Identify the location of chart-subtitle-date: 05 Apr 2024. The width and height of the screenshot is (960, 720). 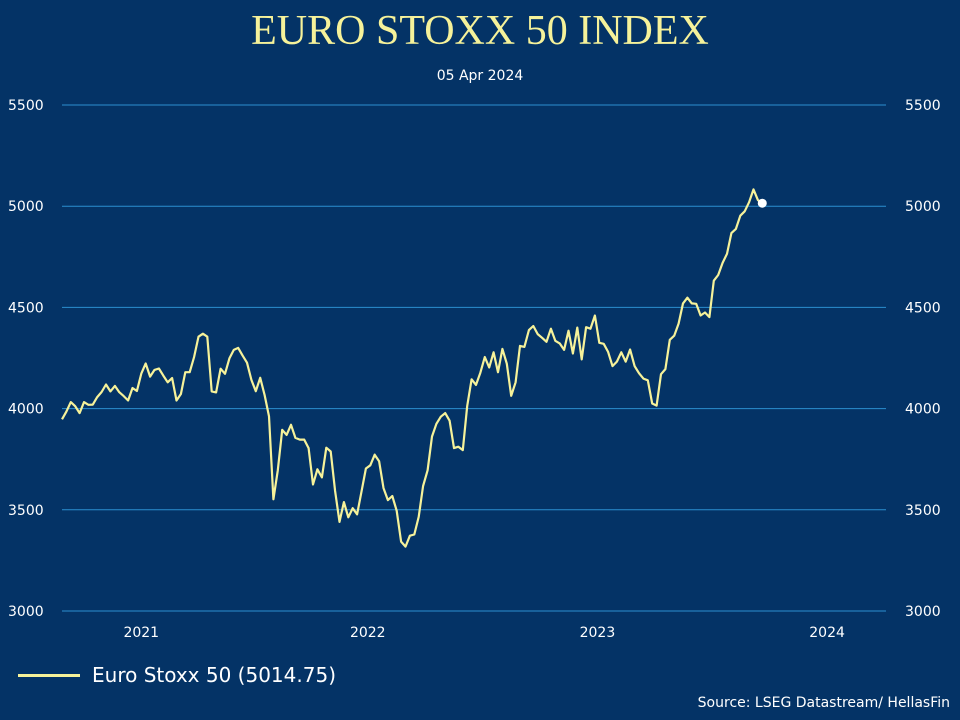
(480, 76).